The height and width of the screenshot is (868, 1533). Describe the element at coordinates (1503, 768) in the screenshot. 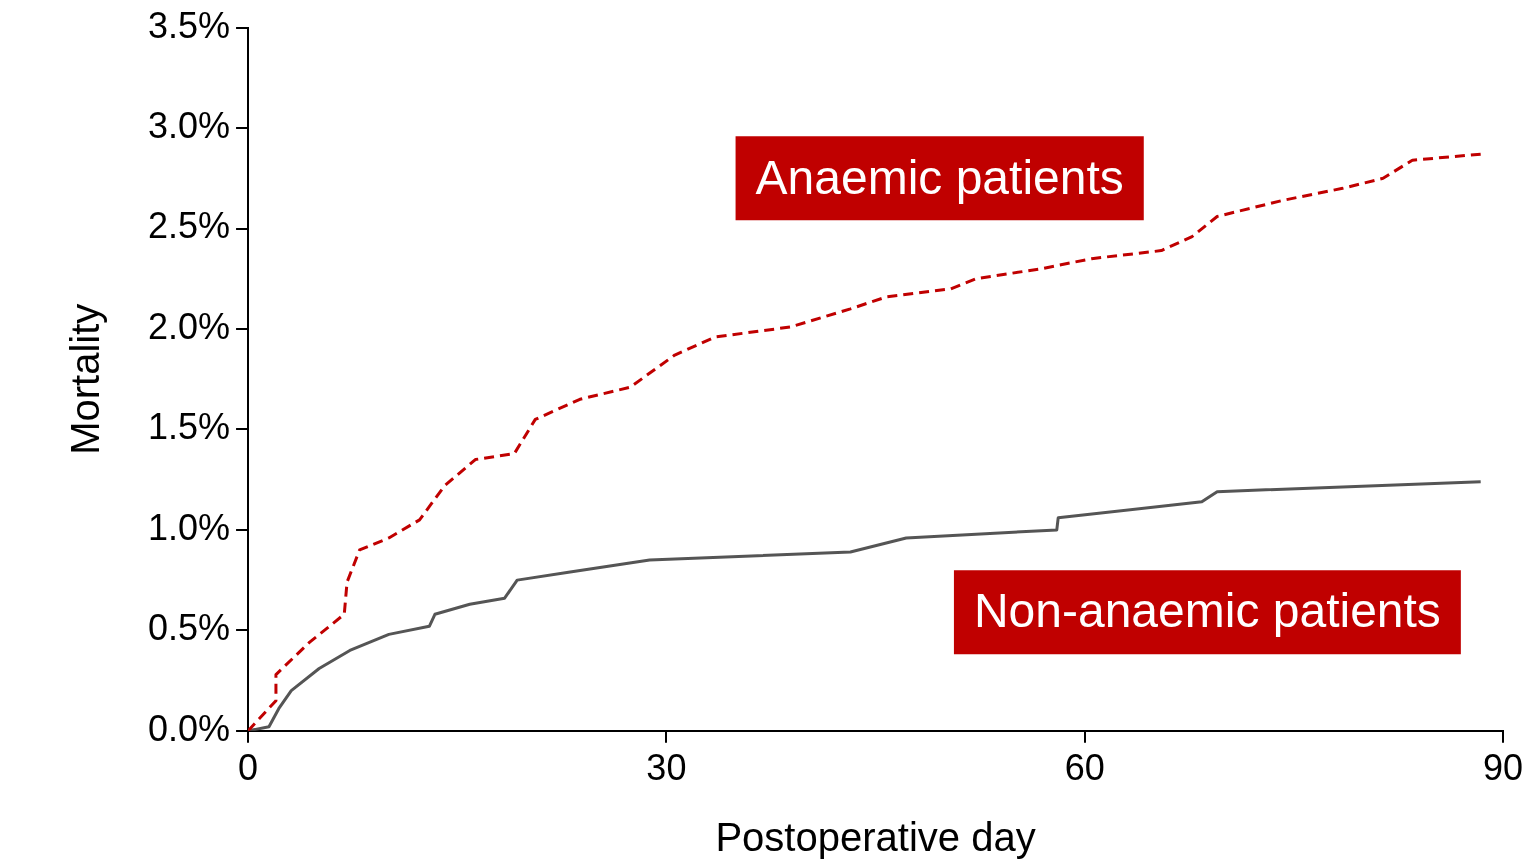

I see `x-tick-label: 90` at that location.